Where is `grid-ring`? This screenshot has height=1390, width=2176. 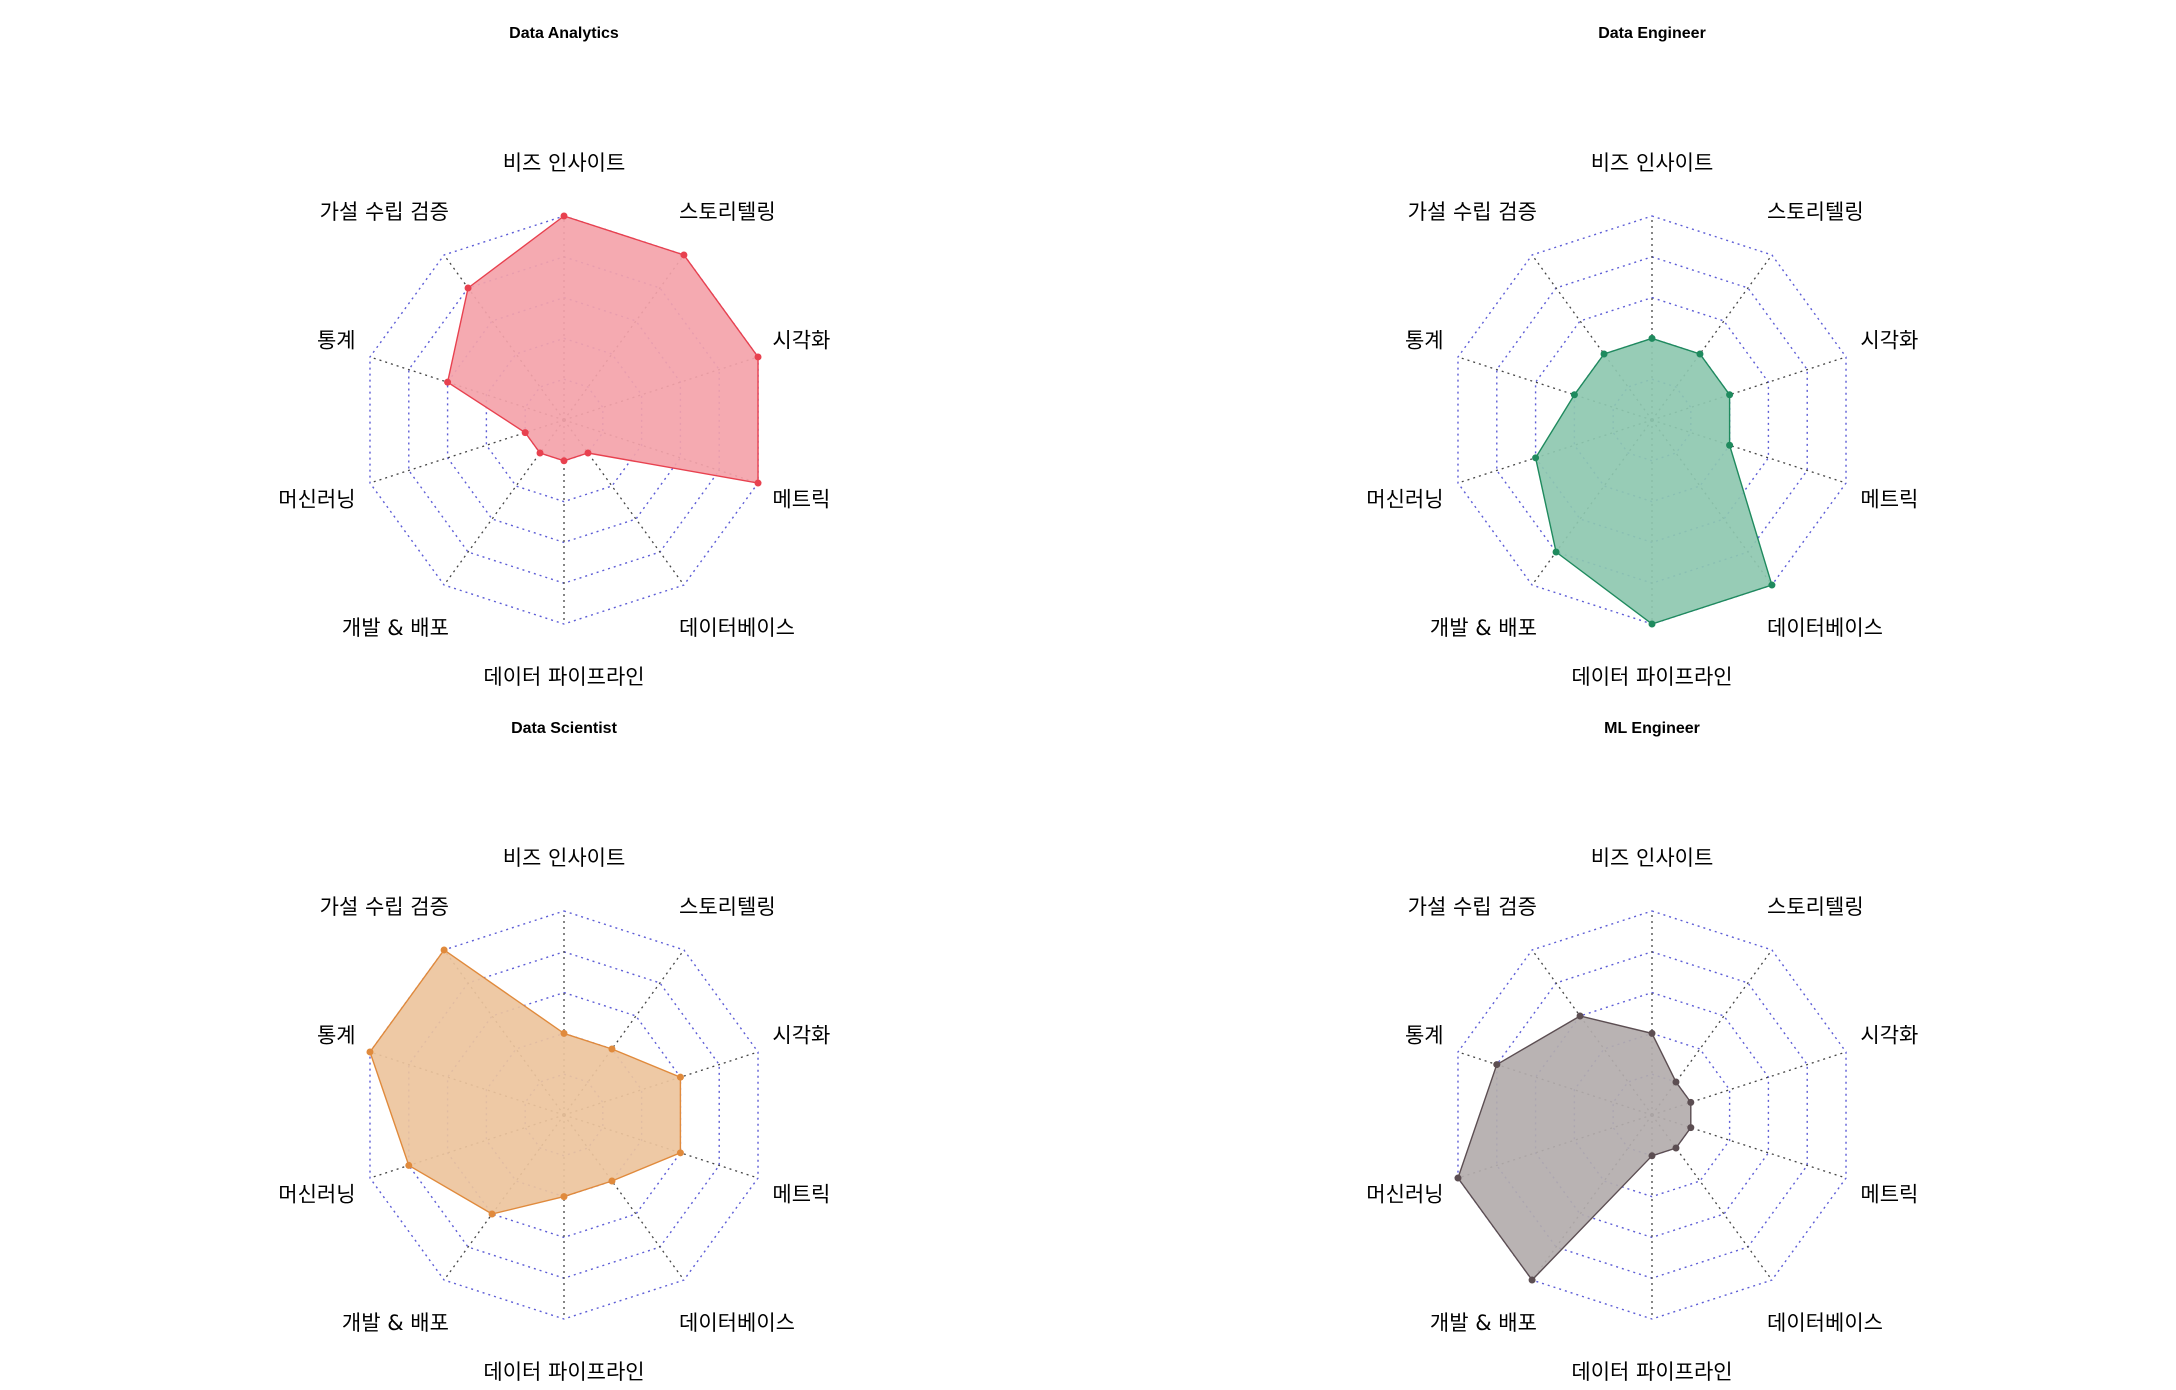 grid-ring is located at coordinates (1652, 1115).